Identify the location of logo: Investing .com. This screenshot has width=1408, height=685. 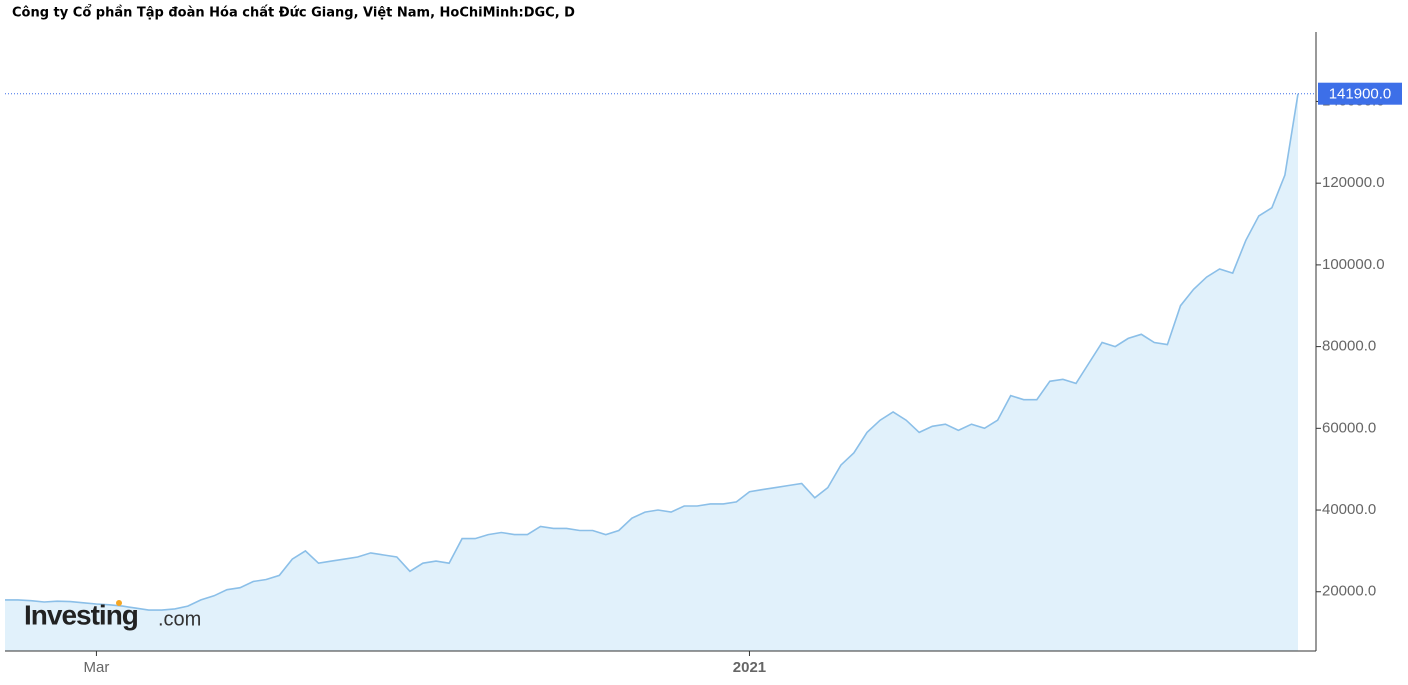
(112, 614).